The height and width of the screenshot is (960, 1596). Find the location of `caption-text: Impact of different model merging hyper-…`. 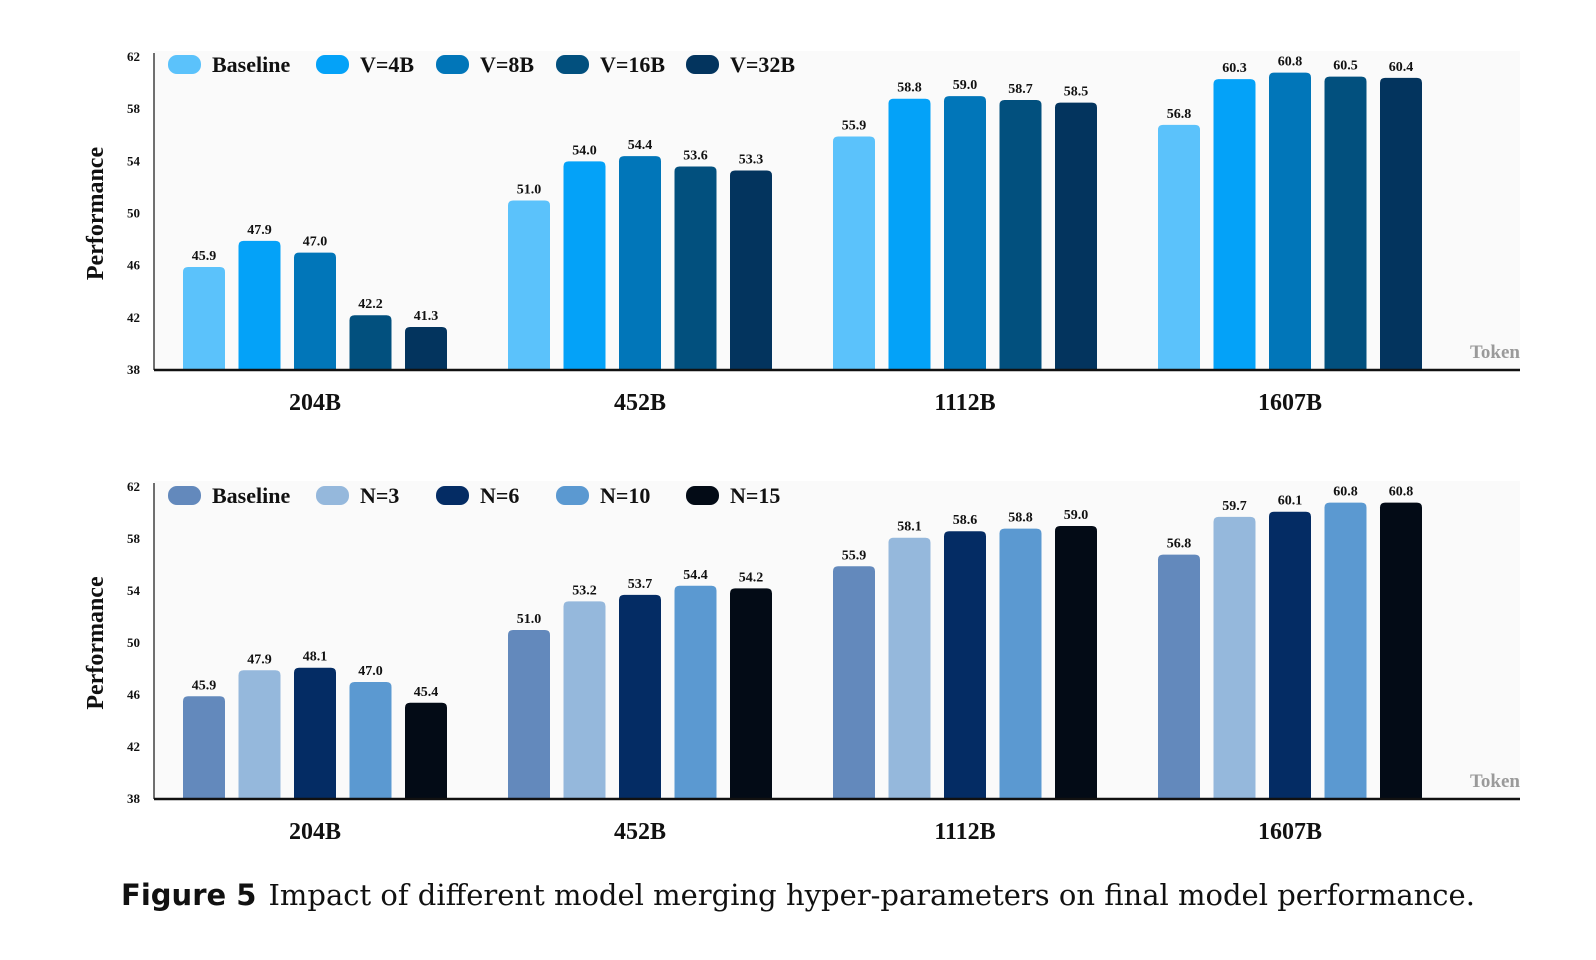

caption-text: Impact of different model merging hyper-… is located at coordinates (871, 895).